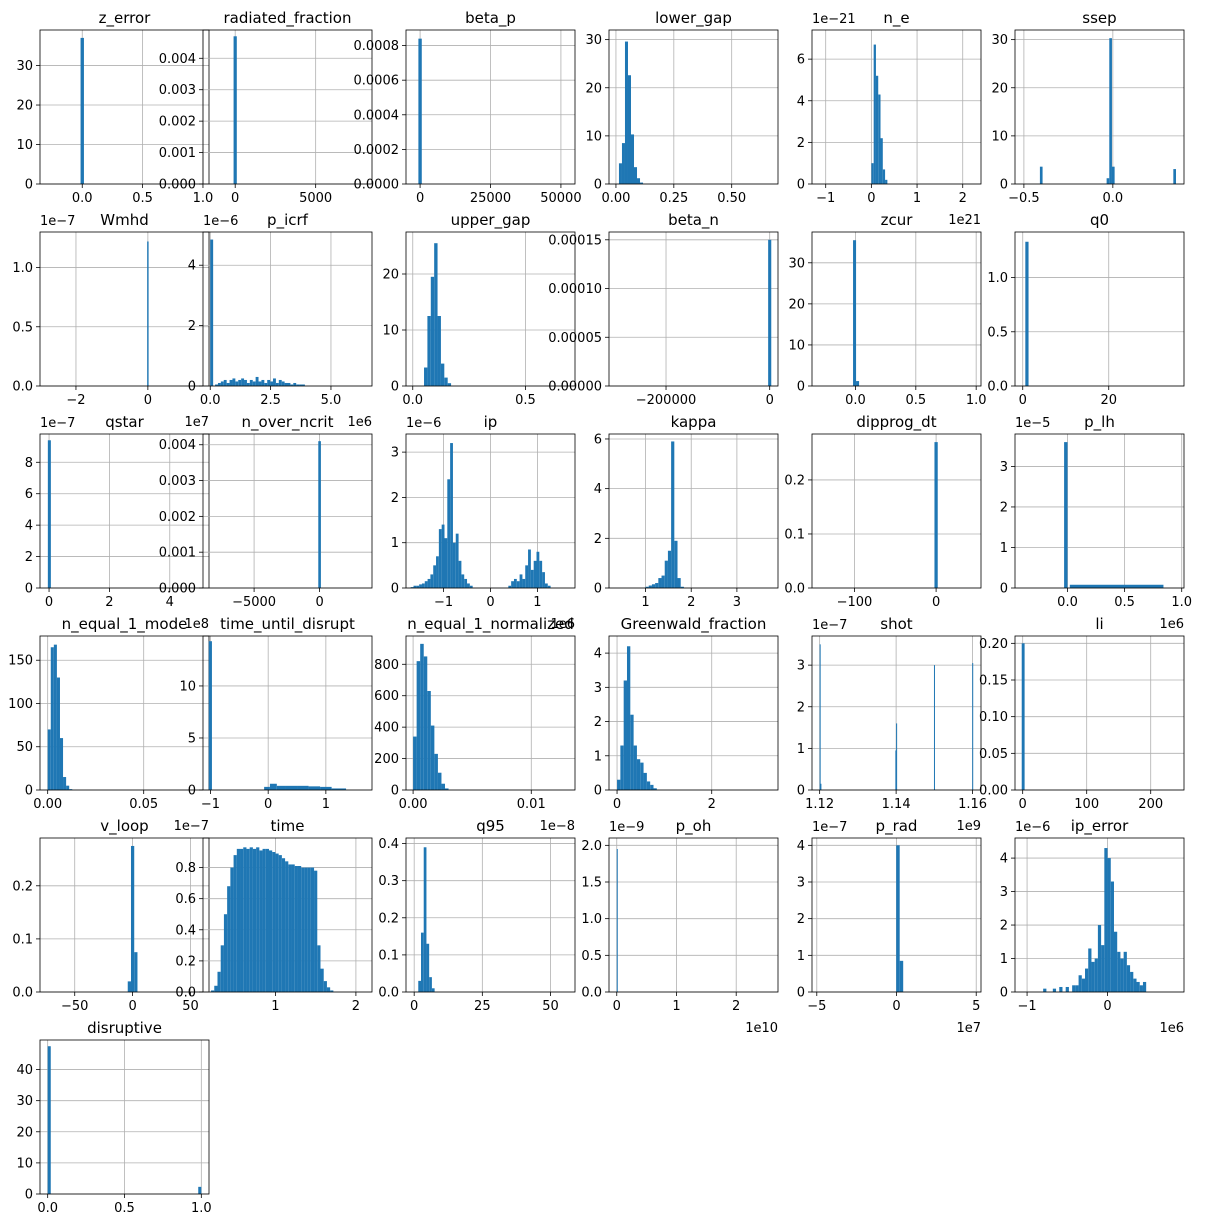 Image resolution: width=1229 pixels, height=1219 pixels. Describe the element at coordinates (993, 754) in the screenshot. I see `y-tick-label: 0.05` at that location.